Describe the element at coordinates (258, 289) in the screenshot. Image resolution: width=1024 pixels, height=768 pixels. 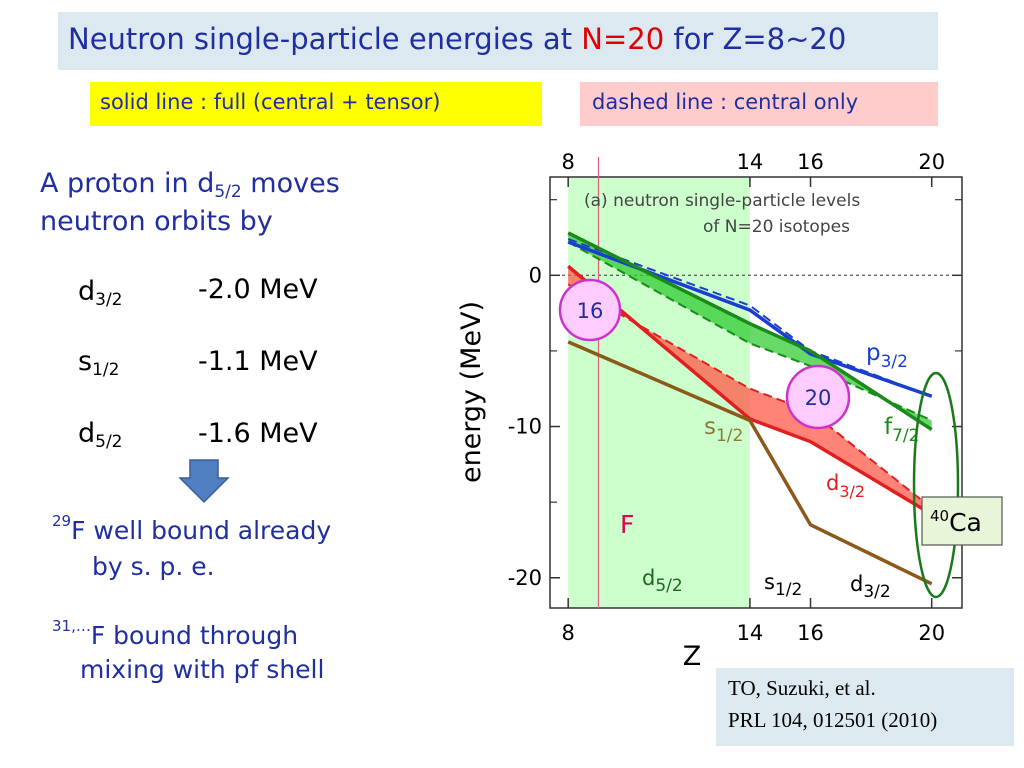
I see `shift-value-d32: -2.0 MeV` at that location.